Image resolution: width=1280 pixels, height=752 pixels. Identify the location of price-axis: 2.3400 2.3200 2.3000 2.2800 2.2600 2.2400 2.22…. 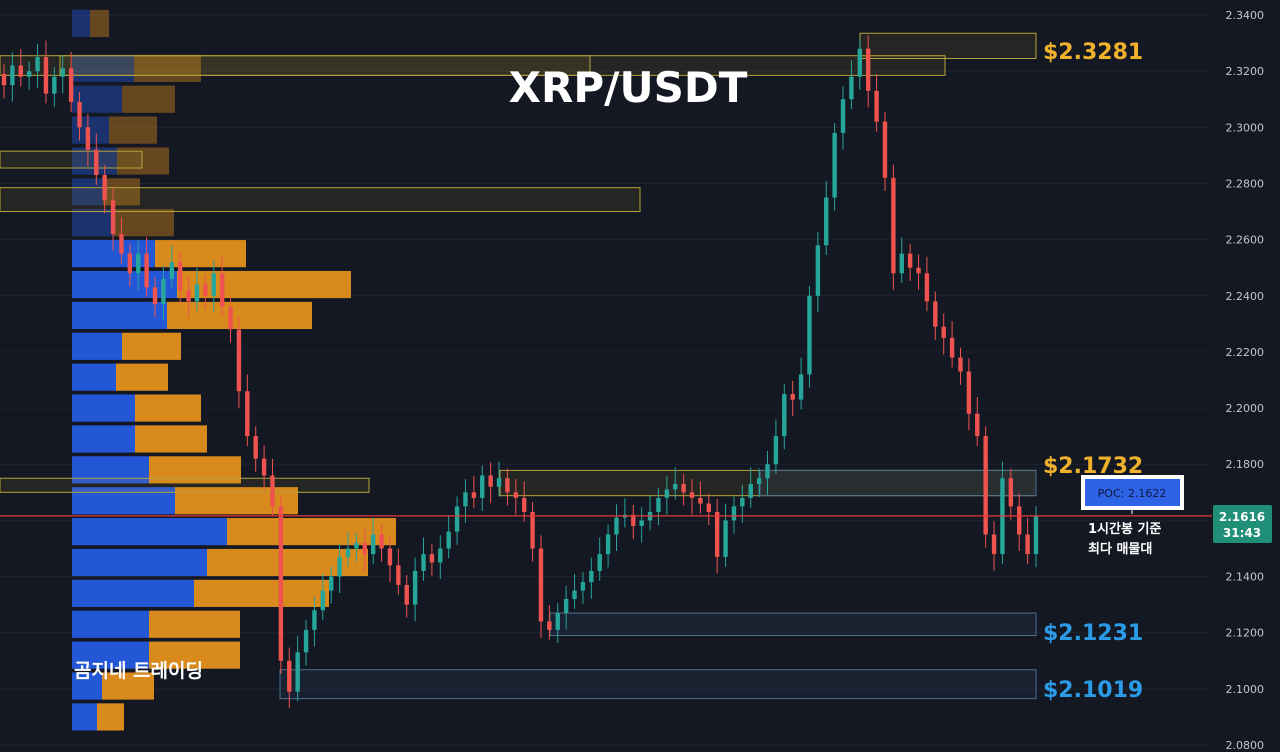
(1245, 380).